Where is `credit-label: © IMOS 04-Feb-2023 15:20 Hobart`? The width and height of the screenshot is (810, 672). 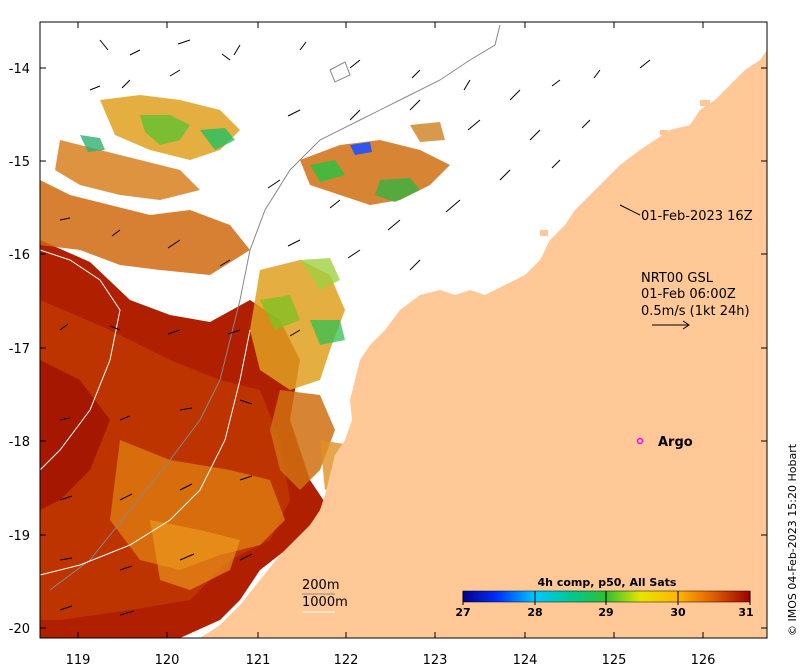
credit-label: © IMOS 04-Feb-2023 15:20 Hobart is located at coordinates (792, 539).